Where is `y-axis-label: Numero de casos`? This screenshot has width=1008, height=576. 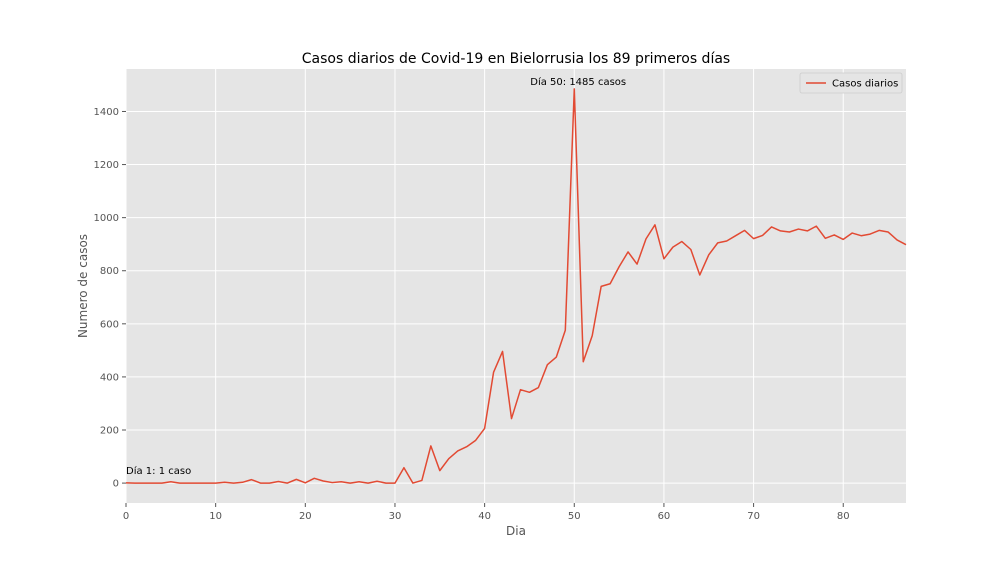 y-axis-label: Numero de casos is located at coordinates (83, 286).